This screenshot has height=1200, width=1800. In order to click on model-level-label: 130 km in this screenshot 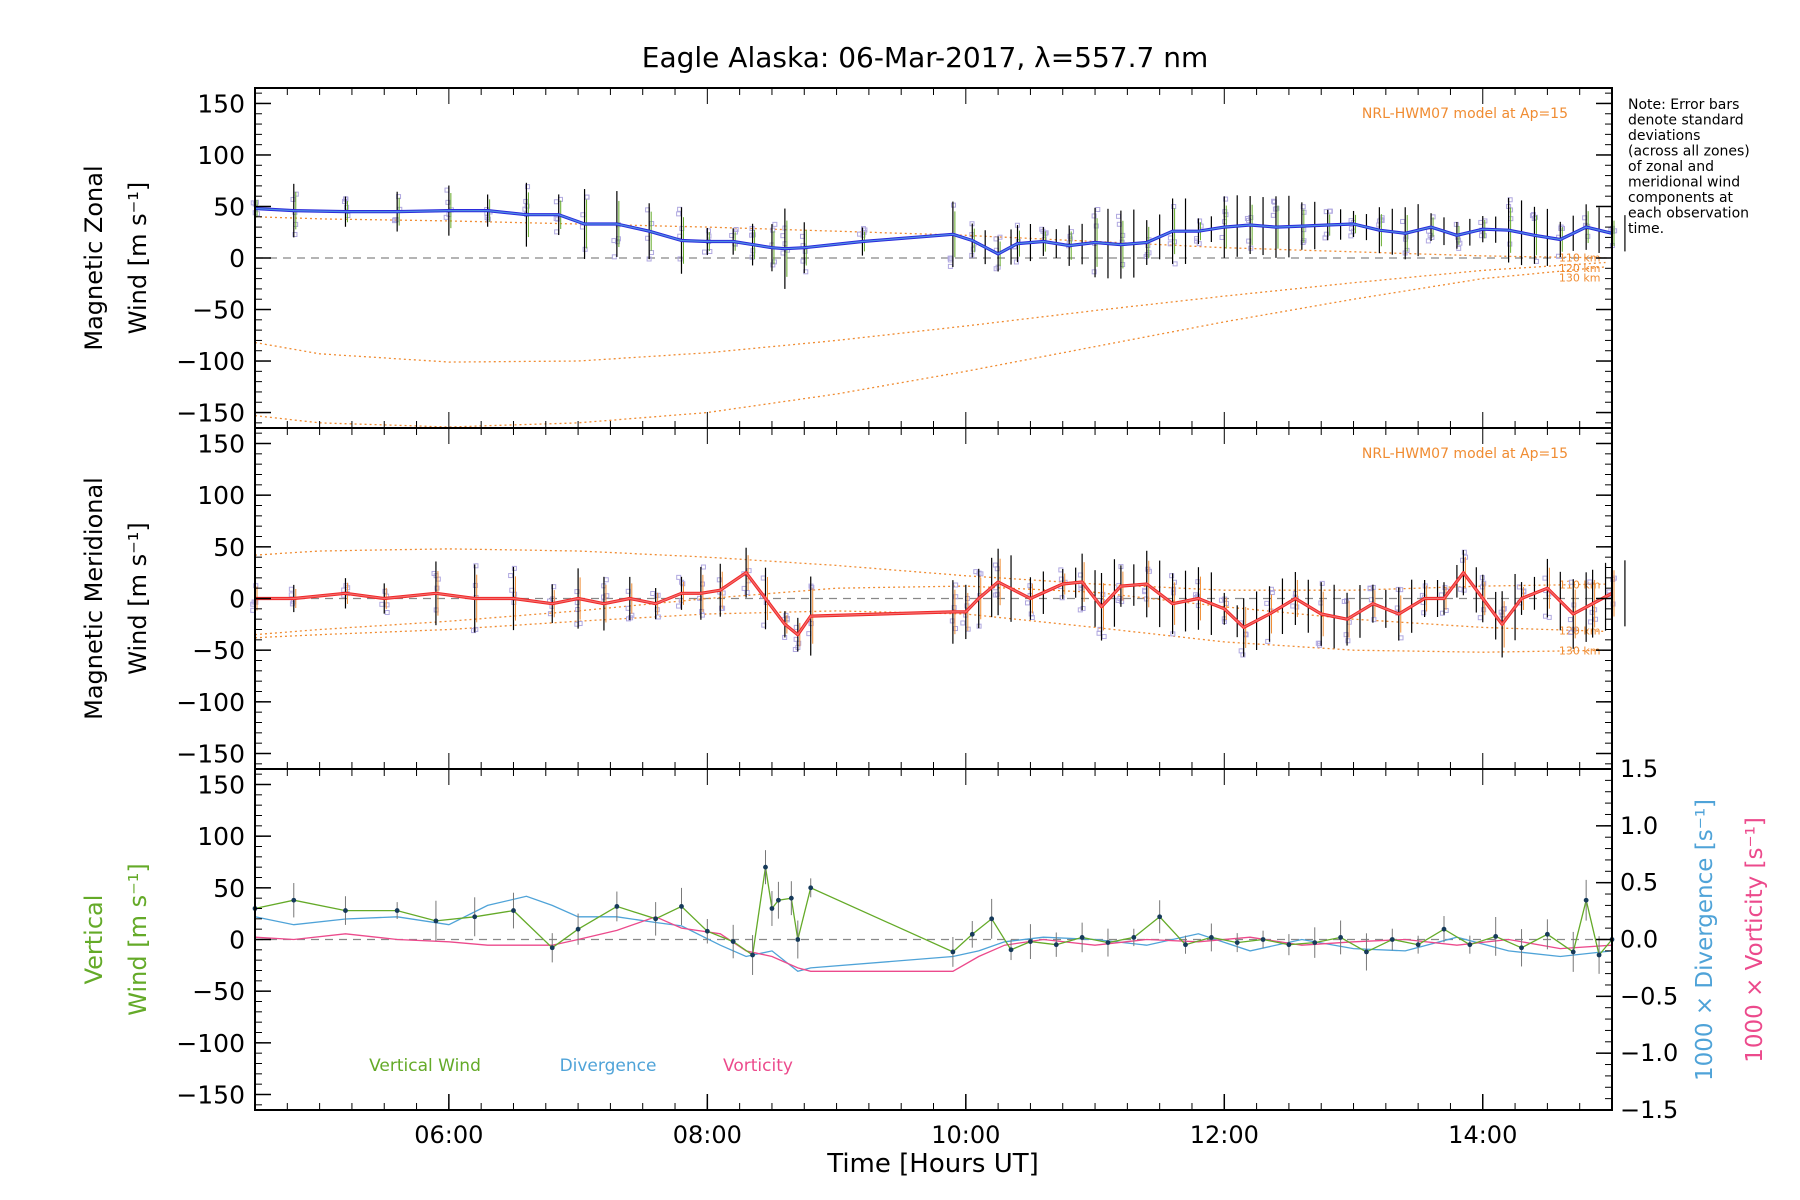, I will do `click(1580, 651)`.